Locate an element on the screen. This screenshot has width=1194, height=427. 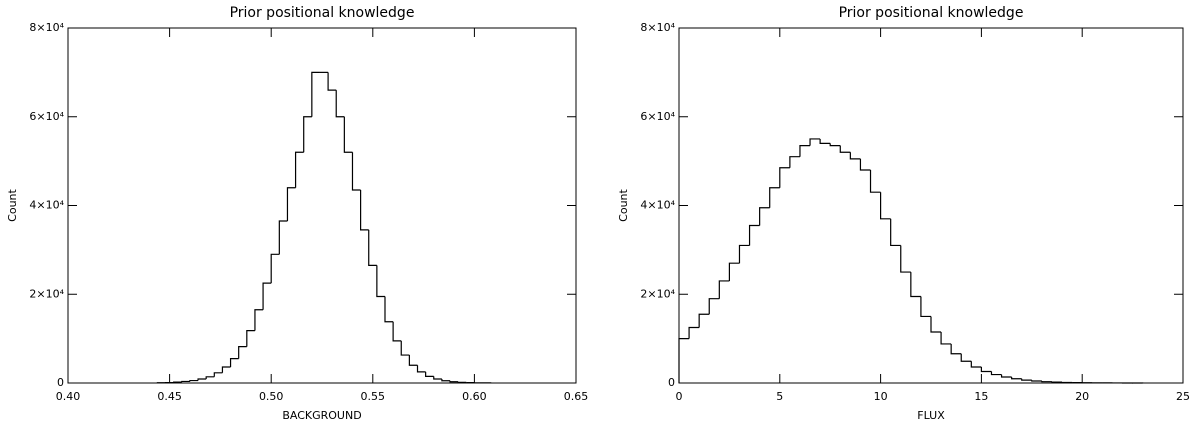
x-tick-label: 0.55 is located at coordinates (373, 396).